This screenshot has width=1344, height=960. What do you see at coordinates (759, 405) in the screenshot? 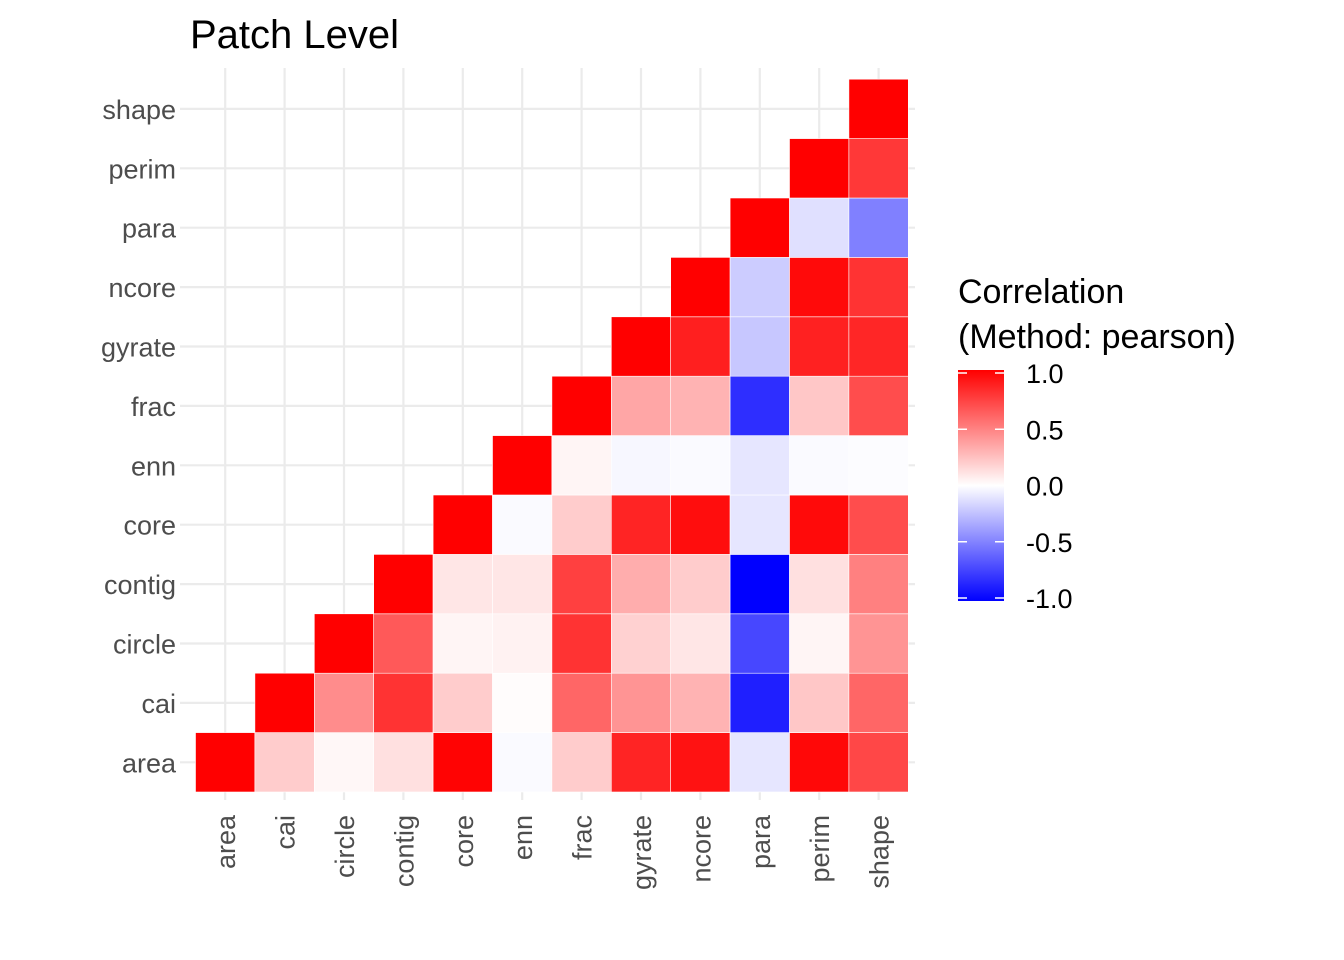
I see `heatmap-cell-para-frac` at bounding box center [759, 405].